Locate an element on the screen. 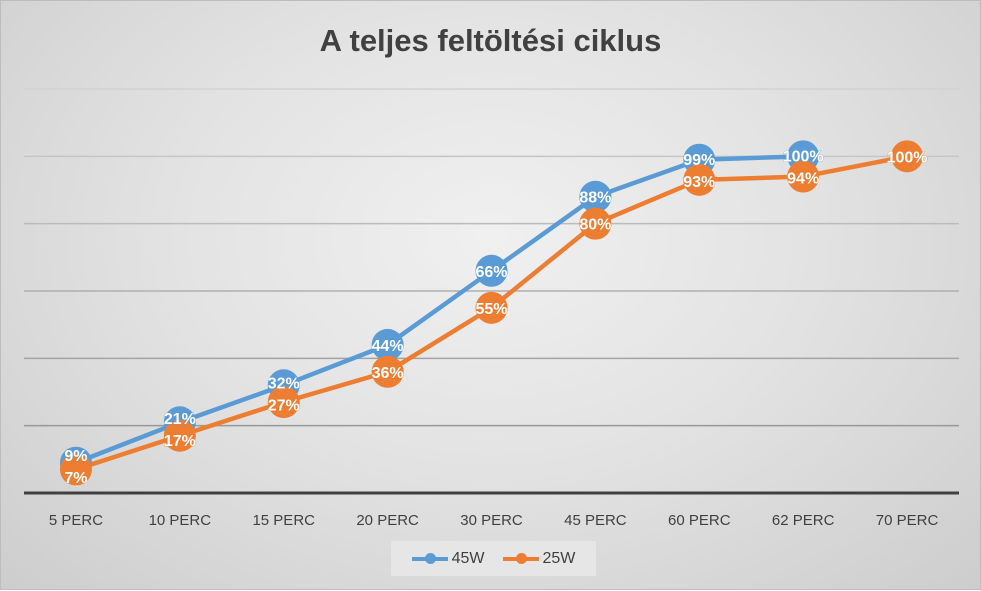 This screenshot has height=591, width=981. data-label: 80% is located at coordinates (595, 225).